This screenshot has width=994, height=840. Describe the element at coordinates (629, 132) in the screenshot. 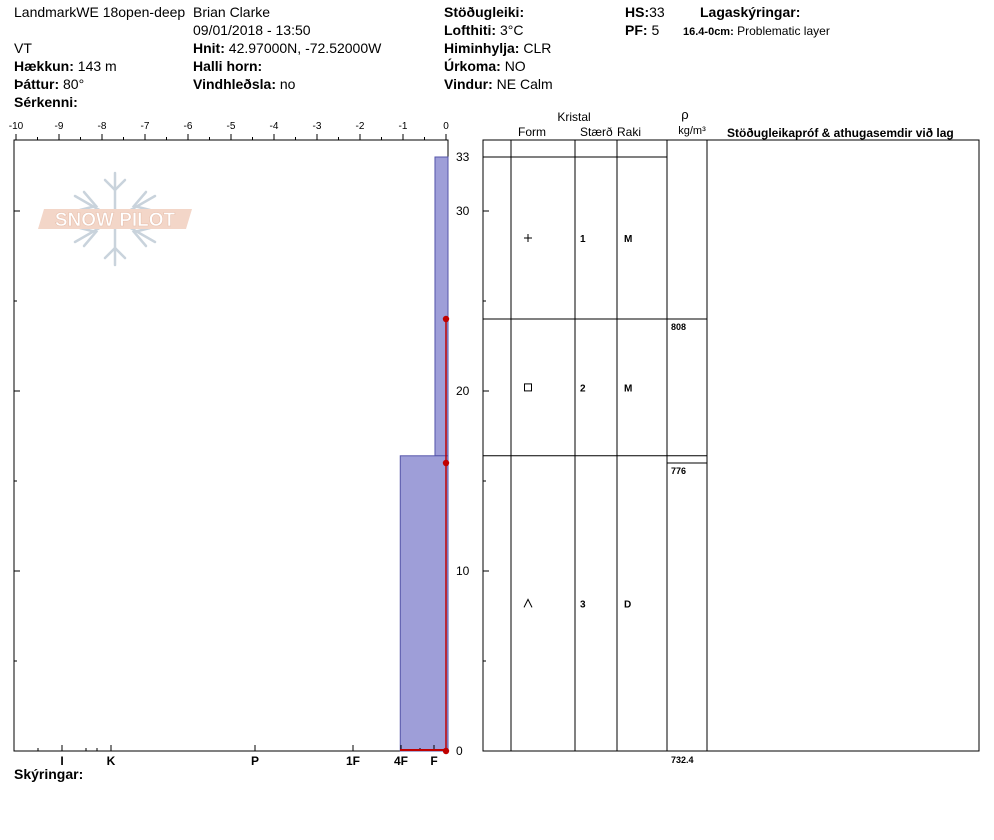

I see `moisture-header: Raki` at that location.